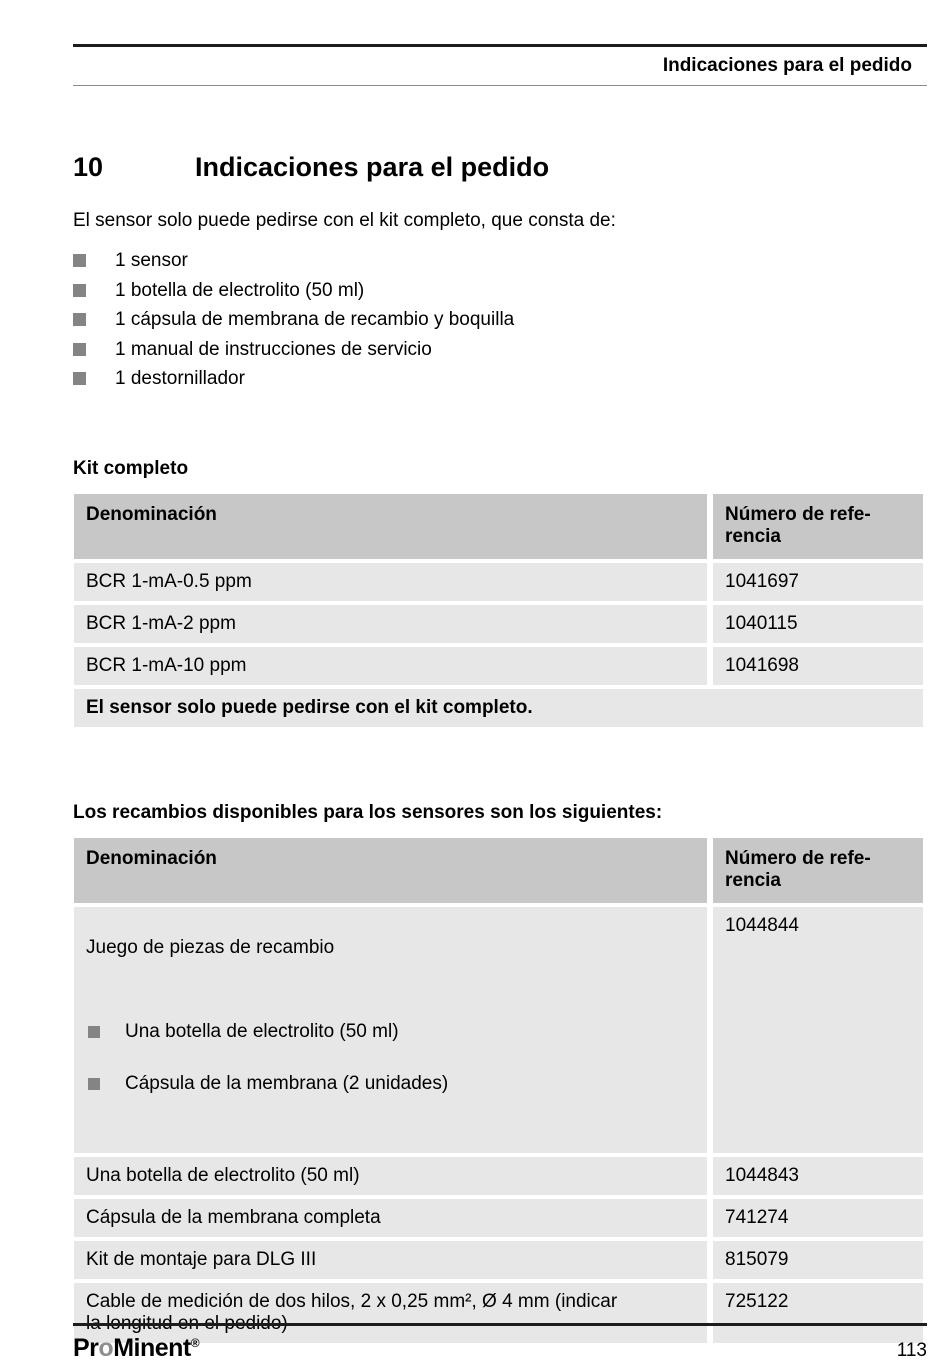 The image size is (950, 1369). What do you see at coordinates (818, 1029) in the screenshot?
I see `ref-number-cell: 1044844` at bounding box center [818, 1029].